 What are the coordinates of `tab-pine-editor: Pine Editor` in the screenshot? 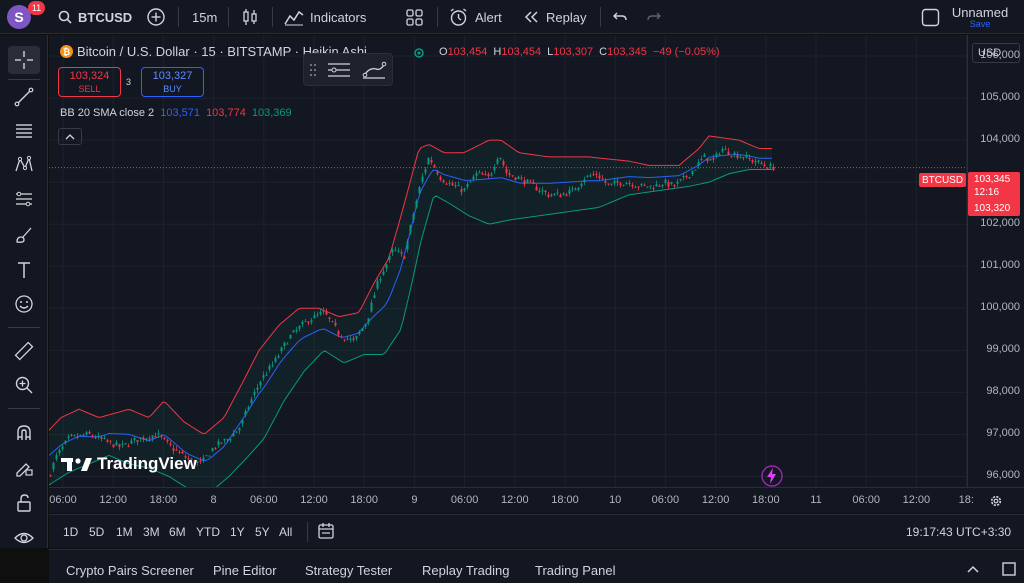 It's located at (245, 570).